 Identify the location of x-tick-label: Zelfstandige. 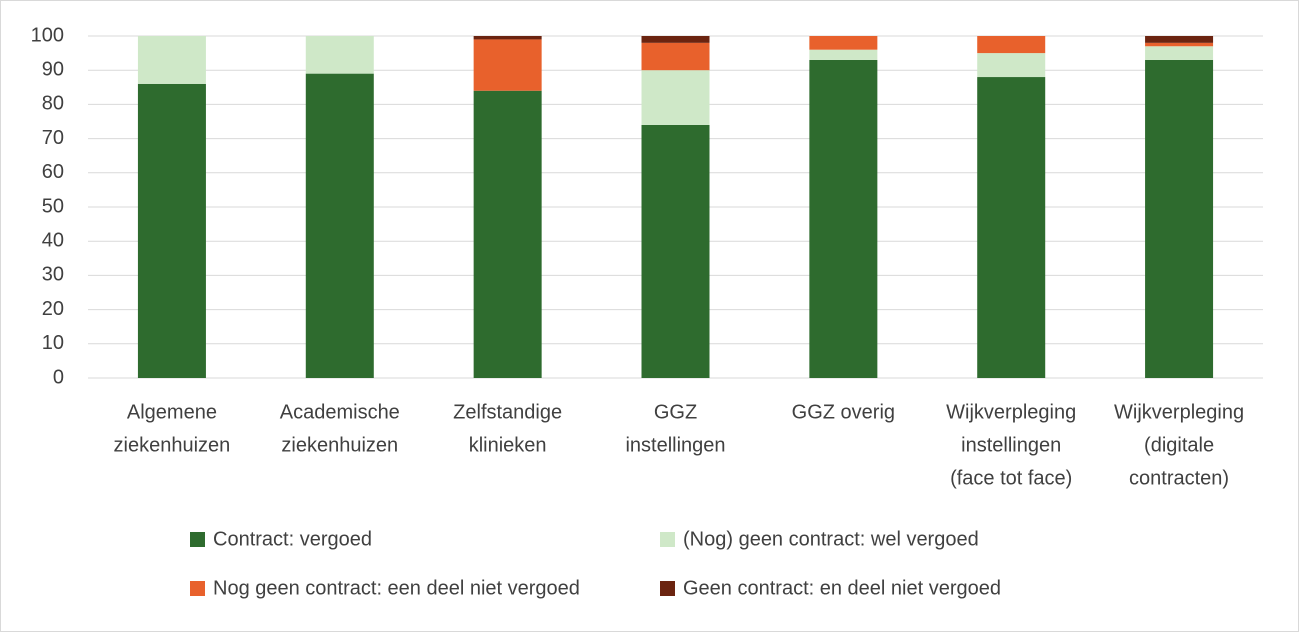
(507, 412).